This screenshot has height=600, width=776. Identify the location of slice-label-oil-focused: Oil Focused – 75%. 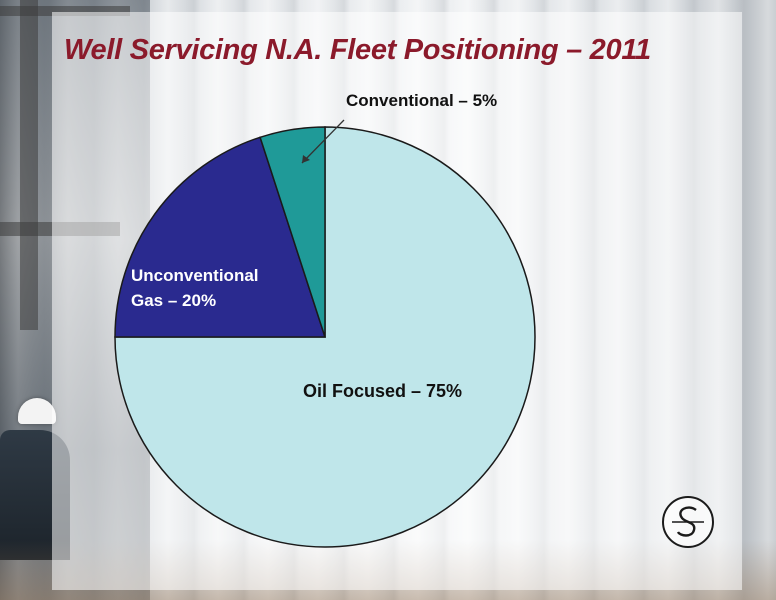
(382, 391).